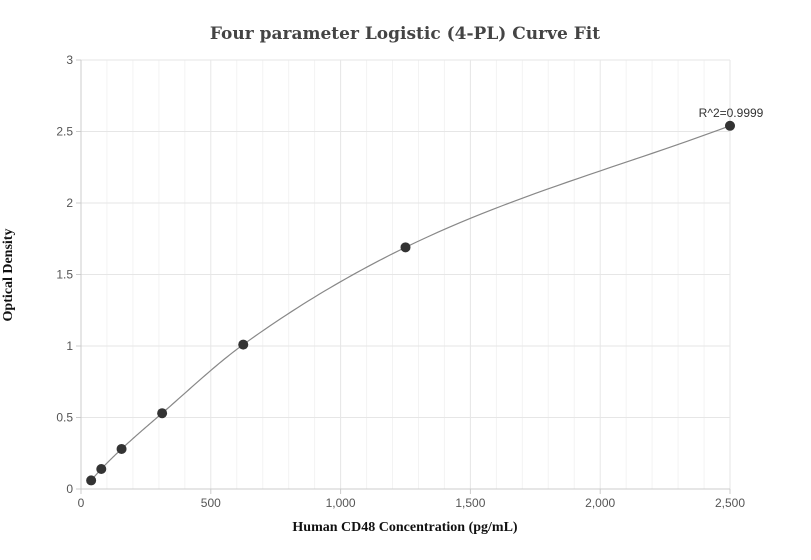 The height and width of the screenshot is (560, 811). Describe the element at coordinates (470, 503) in the screenshot. I see `x-tick-label: 1,500` at that location.